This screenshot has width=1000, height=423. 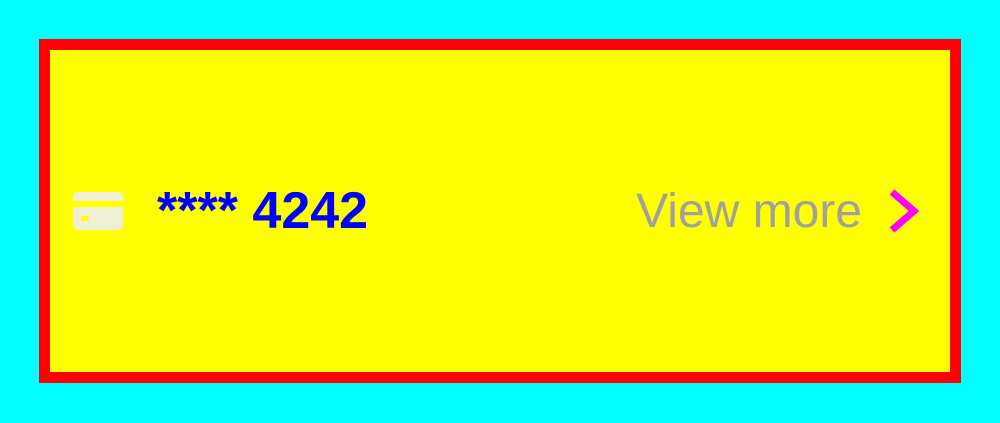 I want to click on masked-card-number: **** 4242, so click(x=263, y=211).